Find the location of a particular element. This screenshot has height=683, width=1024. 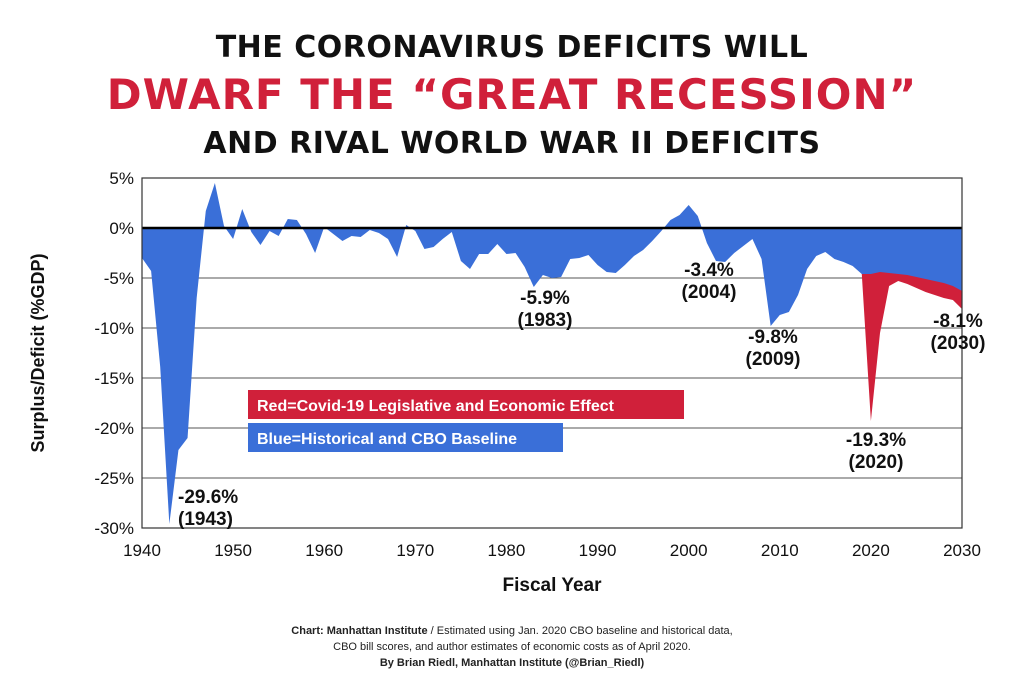

annotation-year: (2030) is located at coordinates (958, 343).